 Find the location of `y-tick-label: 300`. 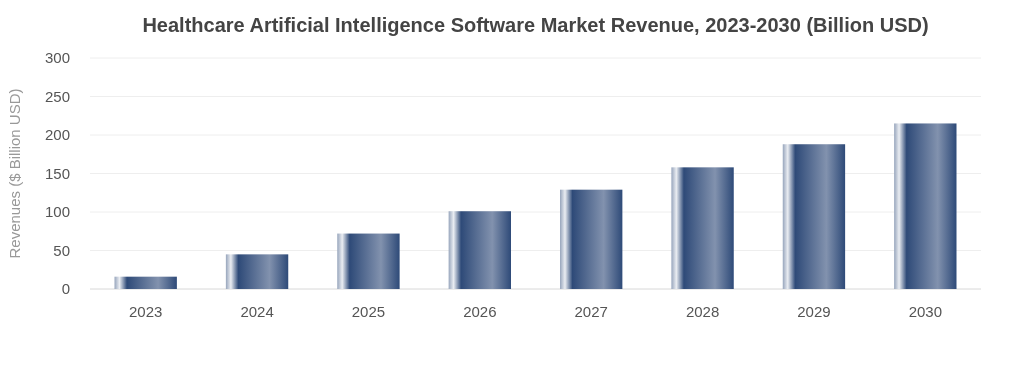

y-tick-label: 300 is located at coordinates (57, 58).